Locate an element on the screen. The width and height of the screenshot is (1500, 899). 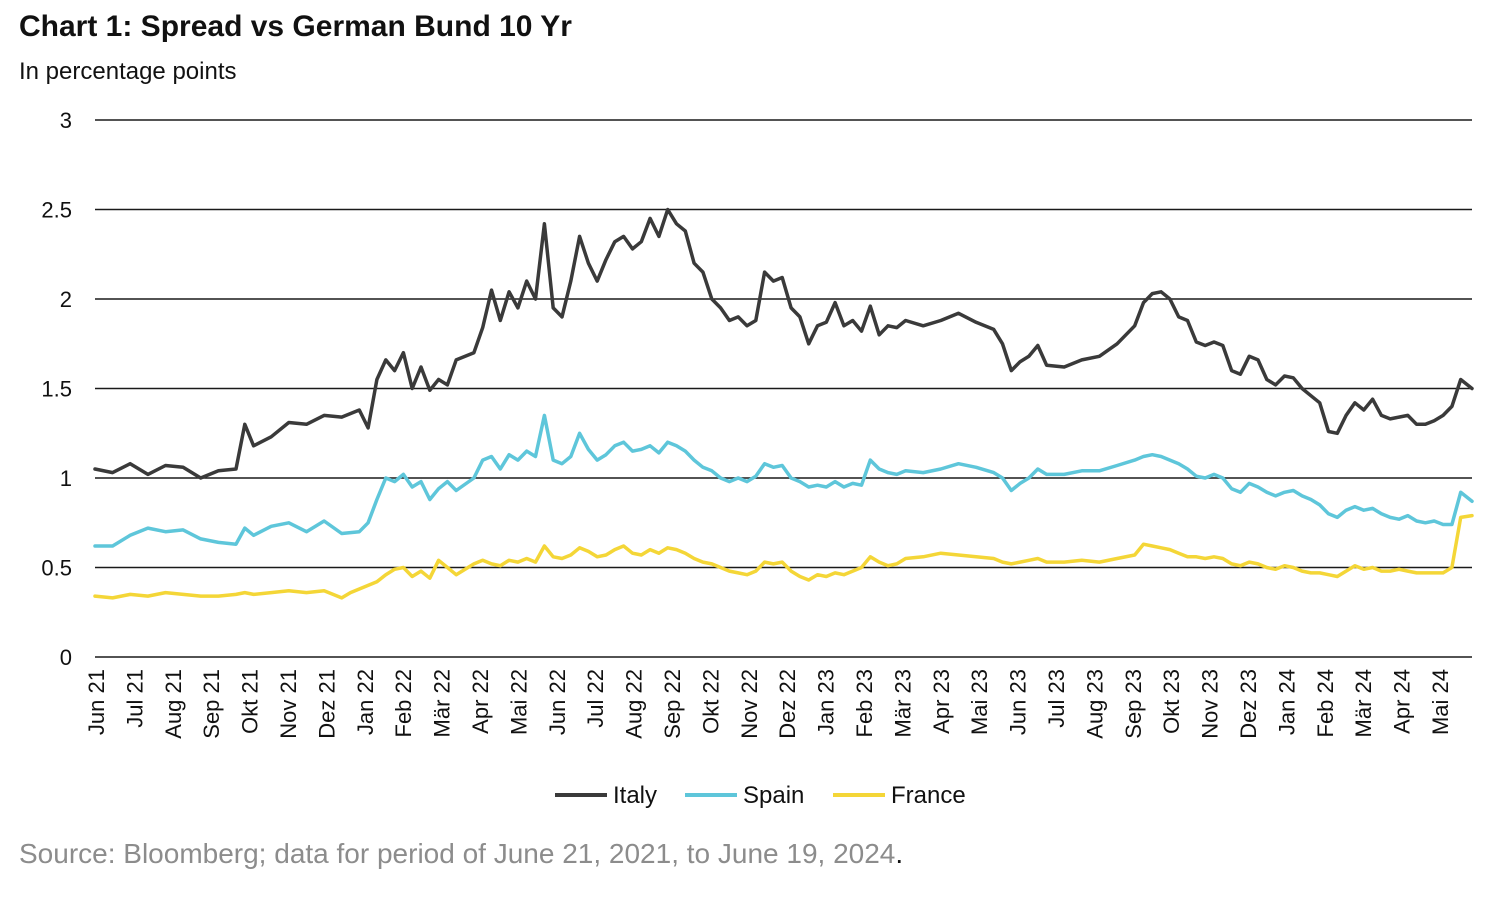
x-tick-label: Feb 22 is located at coordinates (403, 703).